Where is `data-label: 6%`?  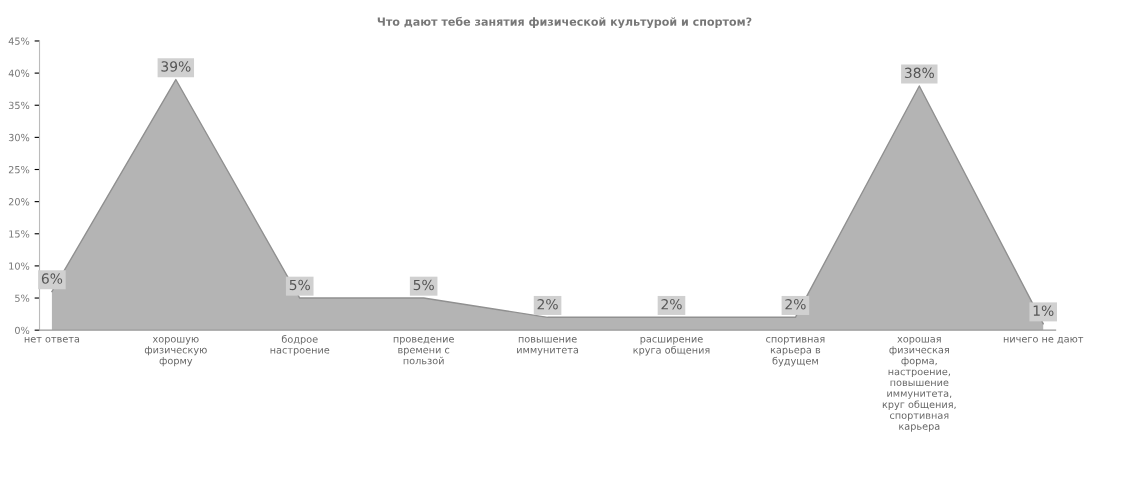 data-label: 6% is located at coordinates (52, 278).